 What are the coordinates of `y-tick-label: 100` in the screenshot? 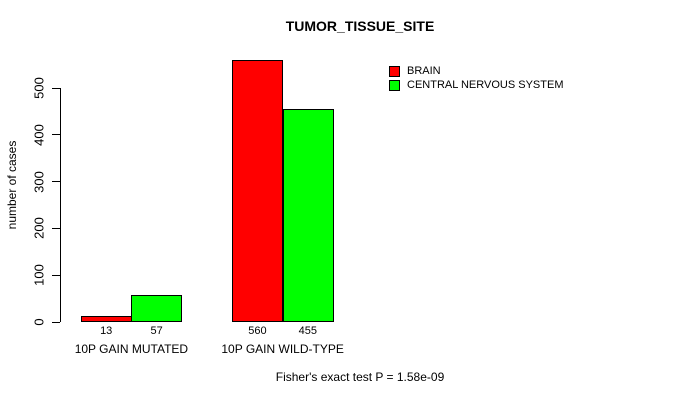 It's located at (39, 275).